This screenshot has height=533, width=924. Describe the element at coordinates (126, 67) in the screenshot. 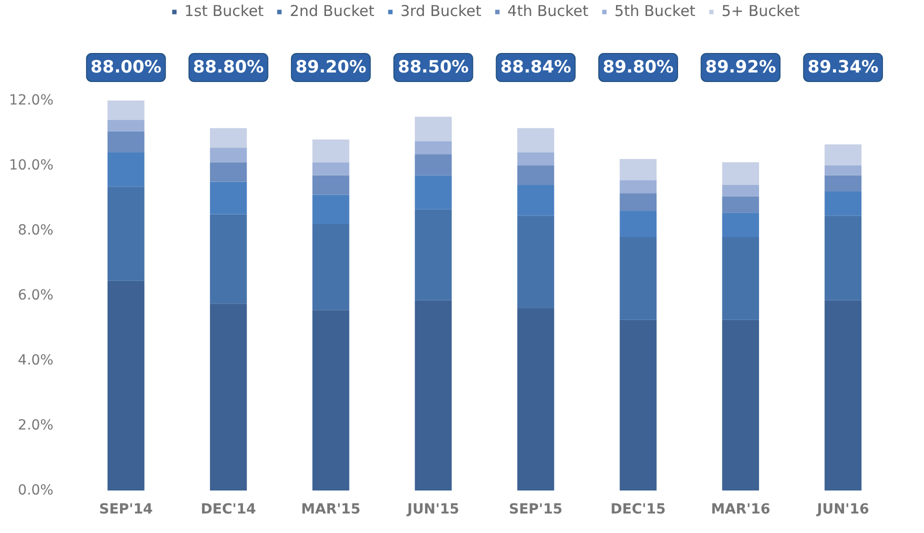

I see `text: 88.00%` at that location.